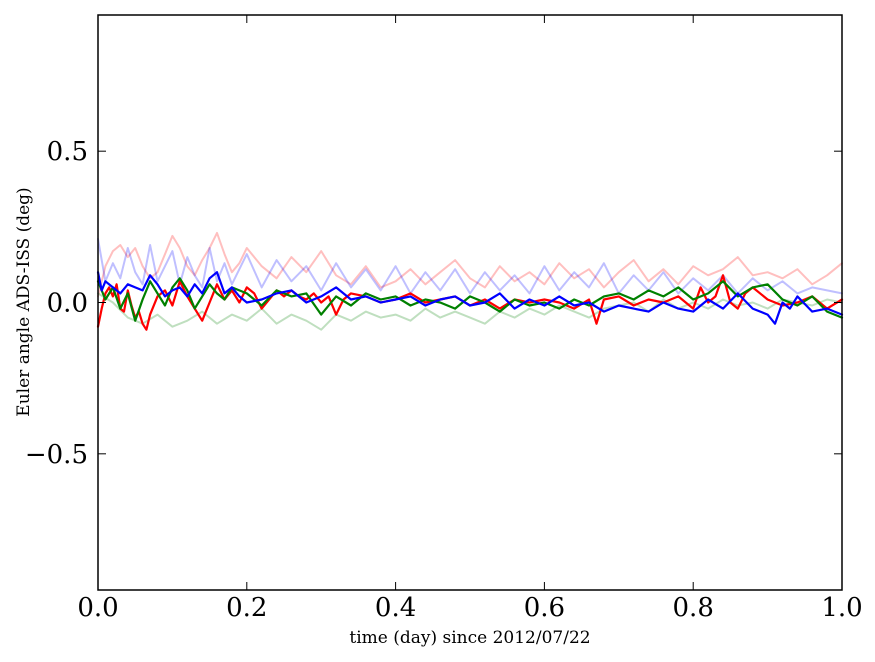 The width and height of the screenshot is (875, 662). What do you see at coordinates (24, 301) in the screenshot?
I see `y-axis-label: Euler angle ADS-ISS (deg)` at bounding box center [24, 301].